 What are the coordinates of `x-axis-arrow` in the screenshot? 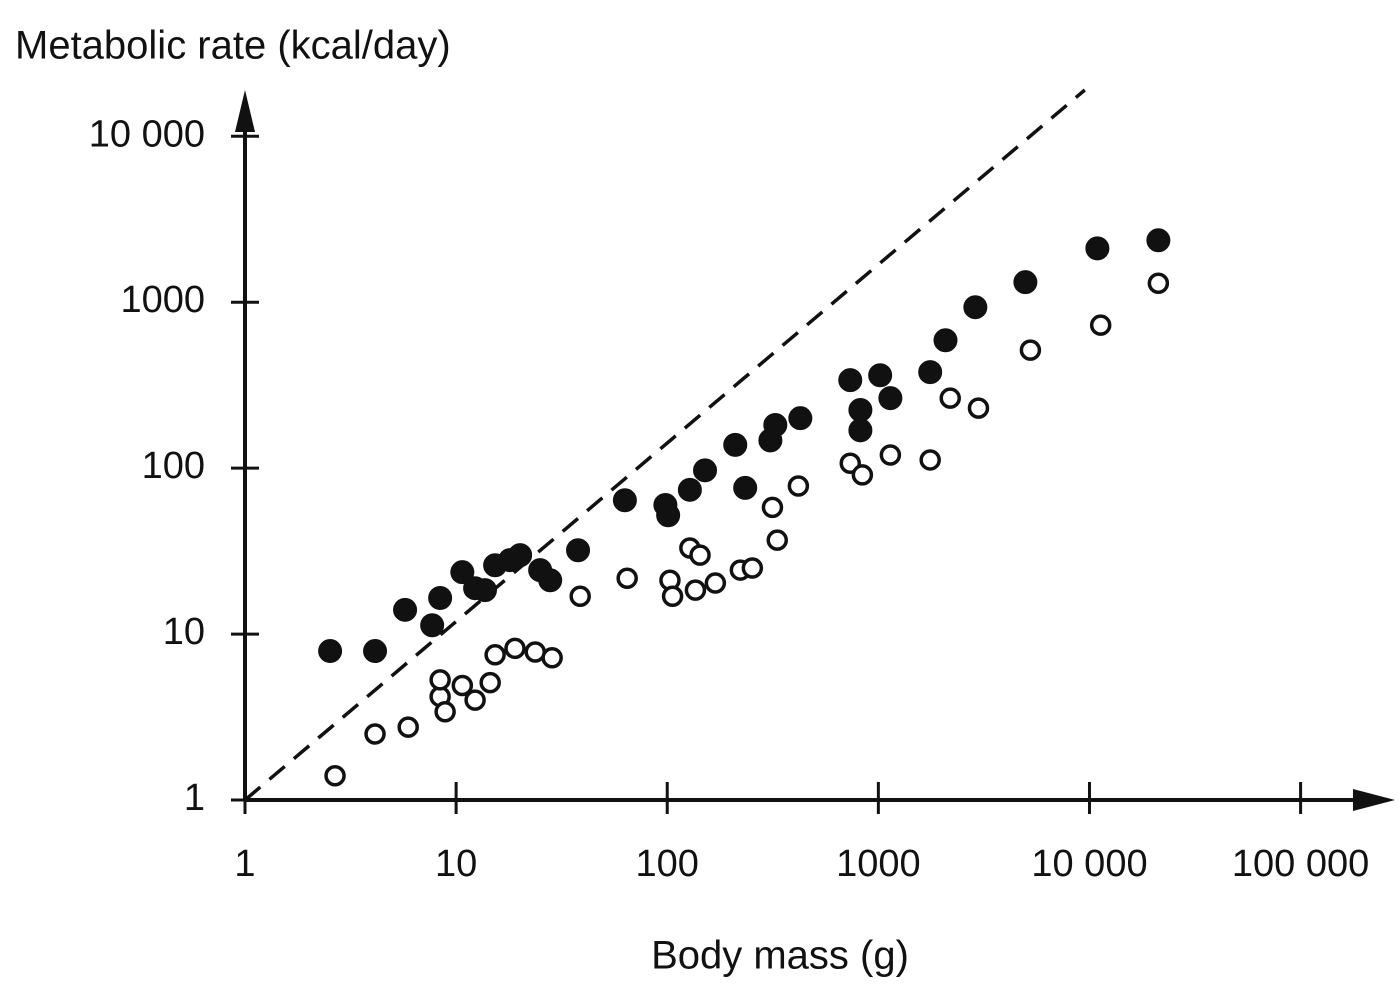 It's located at (1374, 800).